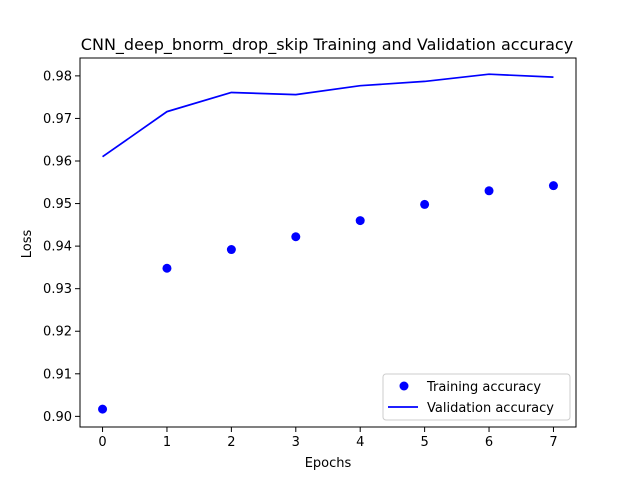 This screenshot has height=480, width=640. Describe the element at coordinates (490, 408) in the screenshot. I see `legend-label-validation: Validation accuracy` at that location.